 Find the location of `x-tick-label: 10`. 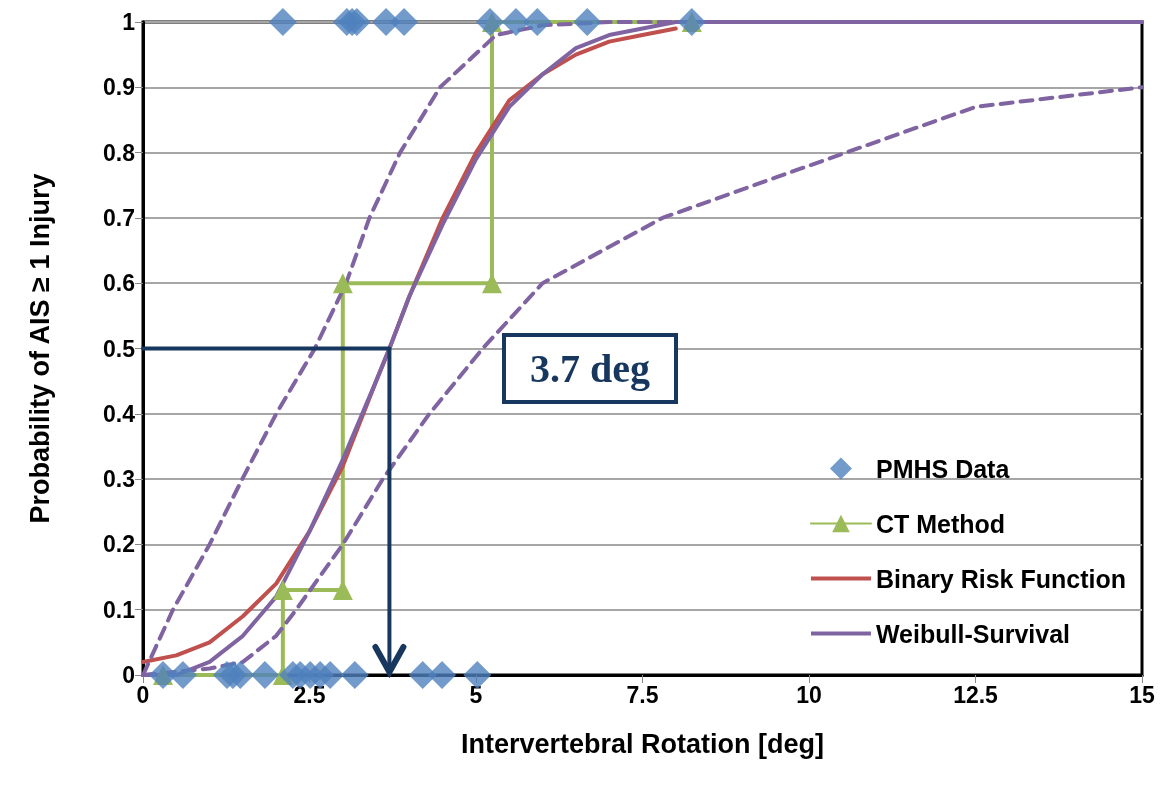

x-tick-label: 10 is located at coordinates (809, 694).